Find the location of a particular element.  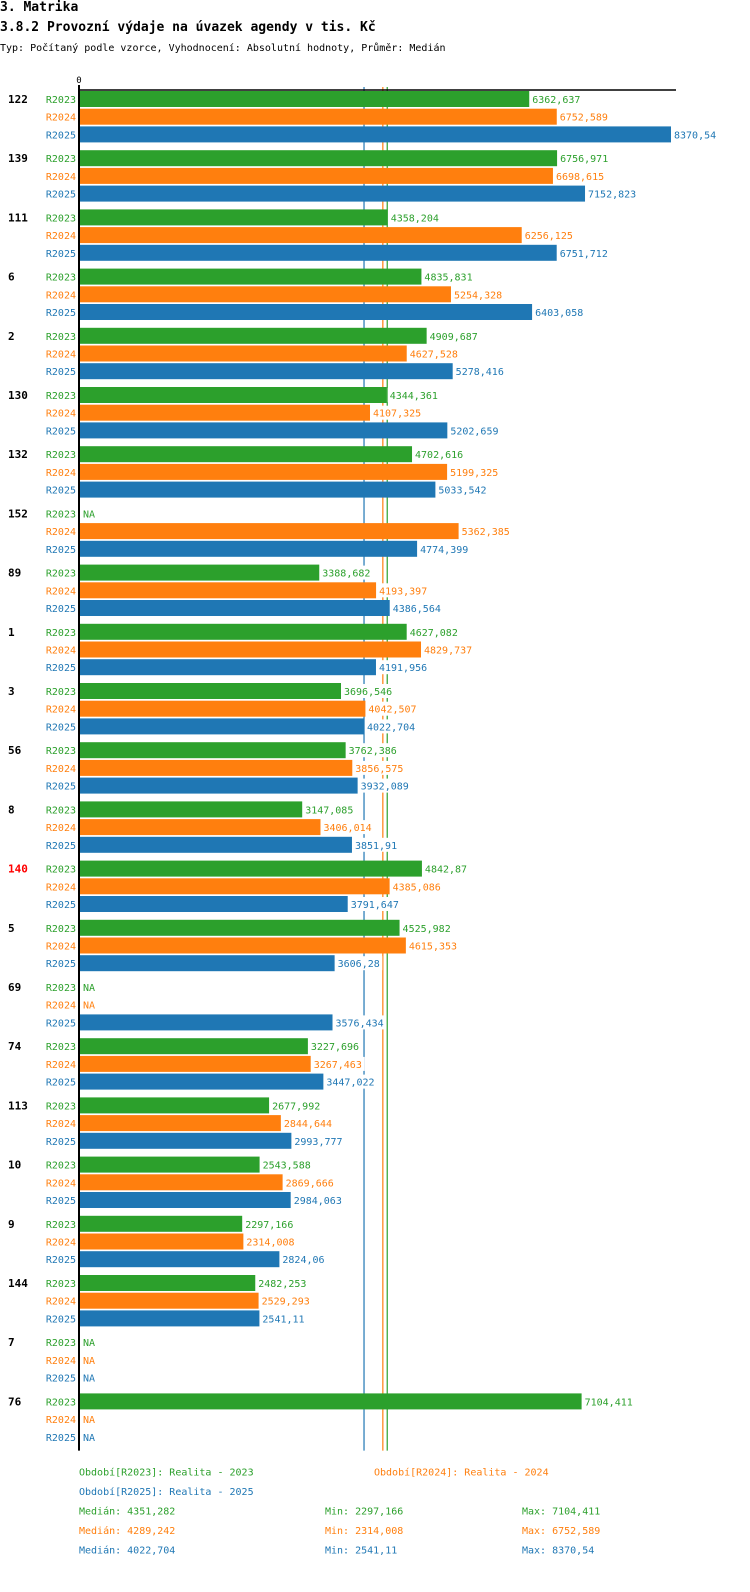

bar-1-r2024 is located at coordinates (251, 649).